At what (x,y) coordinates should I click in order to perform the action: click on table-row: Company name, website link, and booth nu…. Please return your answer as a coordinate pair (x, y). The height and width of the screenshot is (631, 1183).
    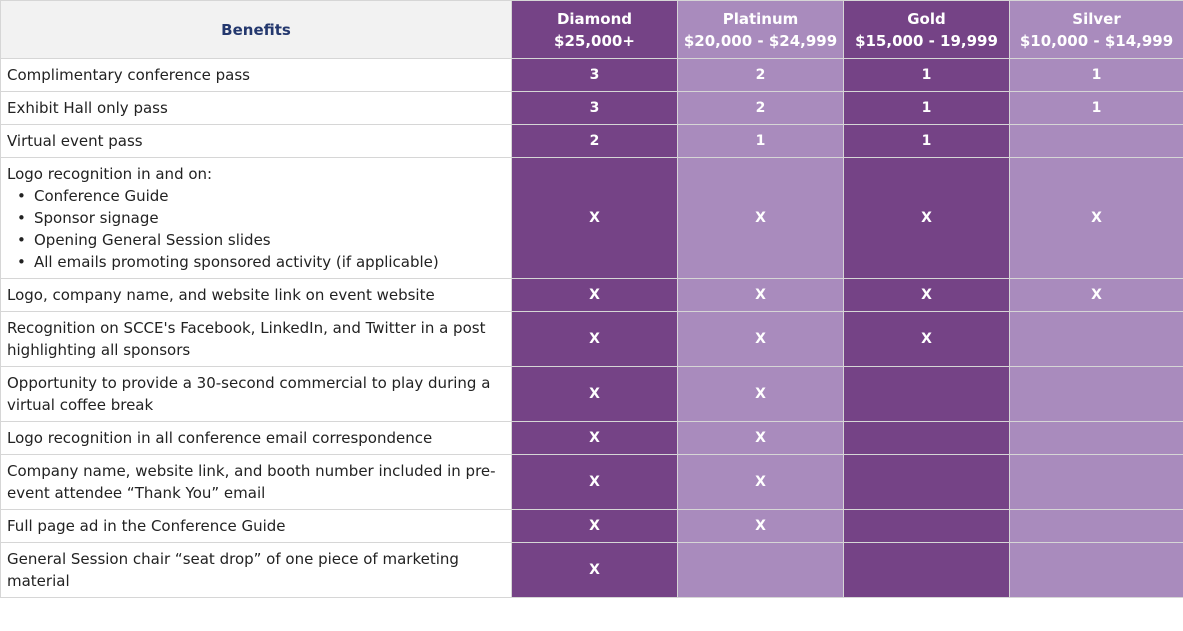
    Looking at the image, I should click on (591, 482).